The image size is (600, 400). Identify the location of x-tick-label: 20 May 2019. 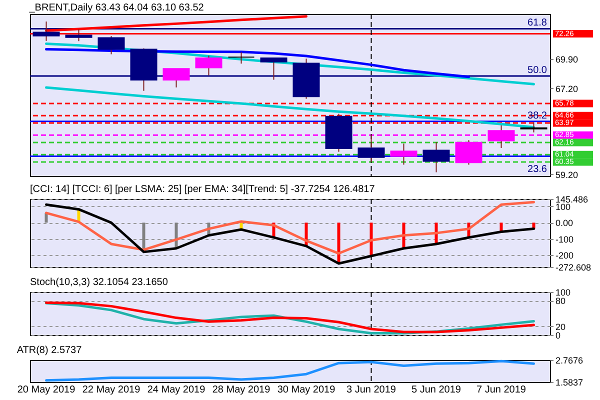
(46, 390).